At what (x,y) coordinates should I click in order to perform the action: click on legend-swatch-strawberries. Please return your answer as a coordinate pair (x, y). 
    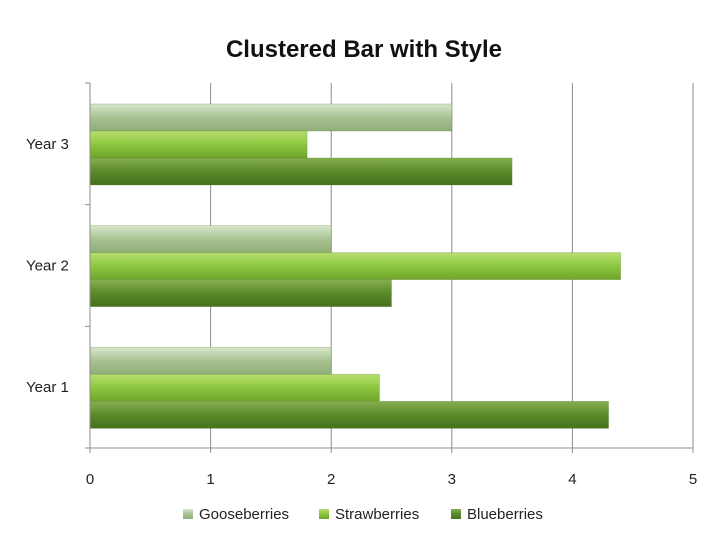
    Looking at the image, I should click on (324, 514).